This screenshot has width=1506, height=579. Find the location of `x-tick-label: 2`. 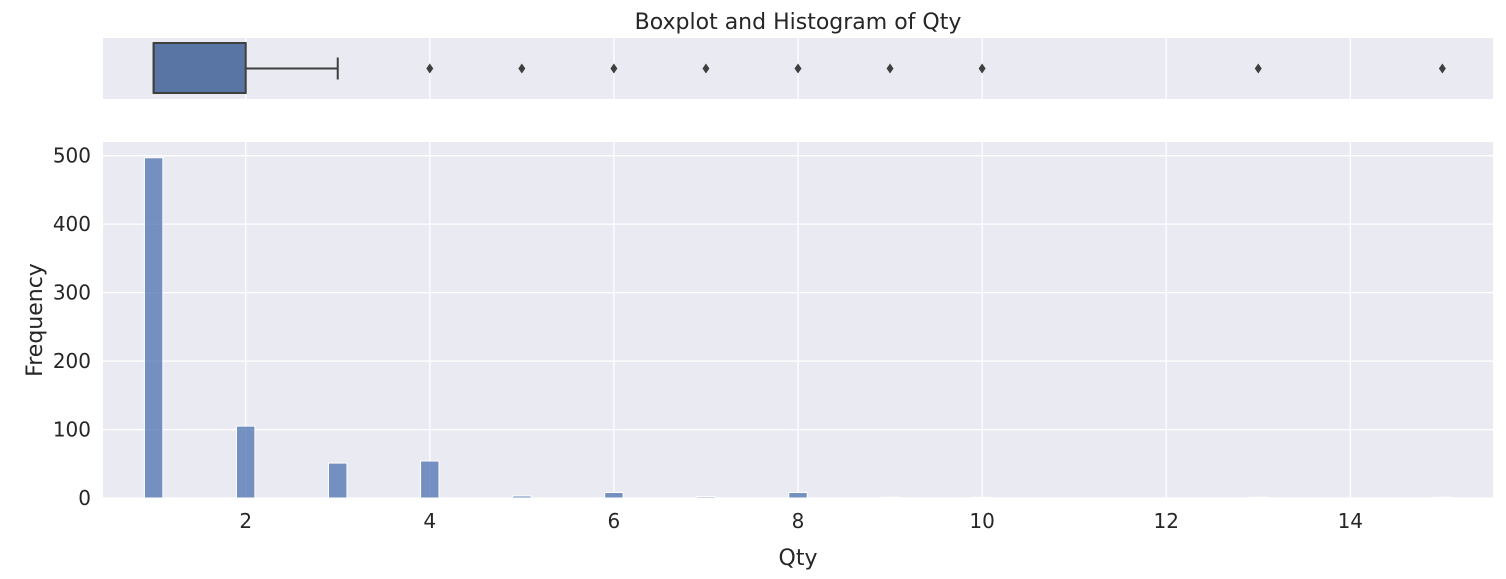

x-tick-label: 2 is located at coordinates (245, 521).